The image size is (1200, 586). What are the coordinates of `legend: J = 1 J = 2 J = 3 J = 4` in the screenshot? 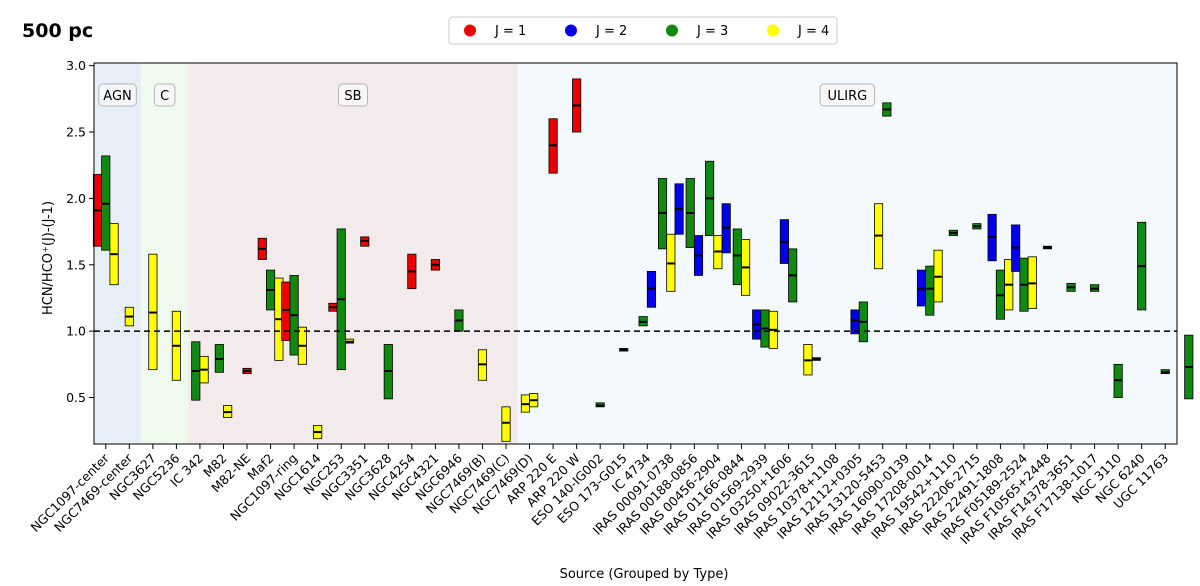 It's located at (643, 30).